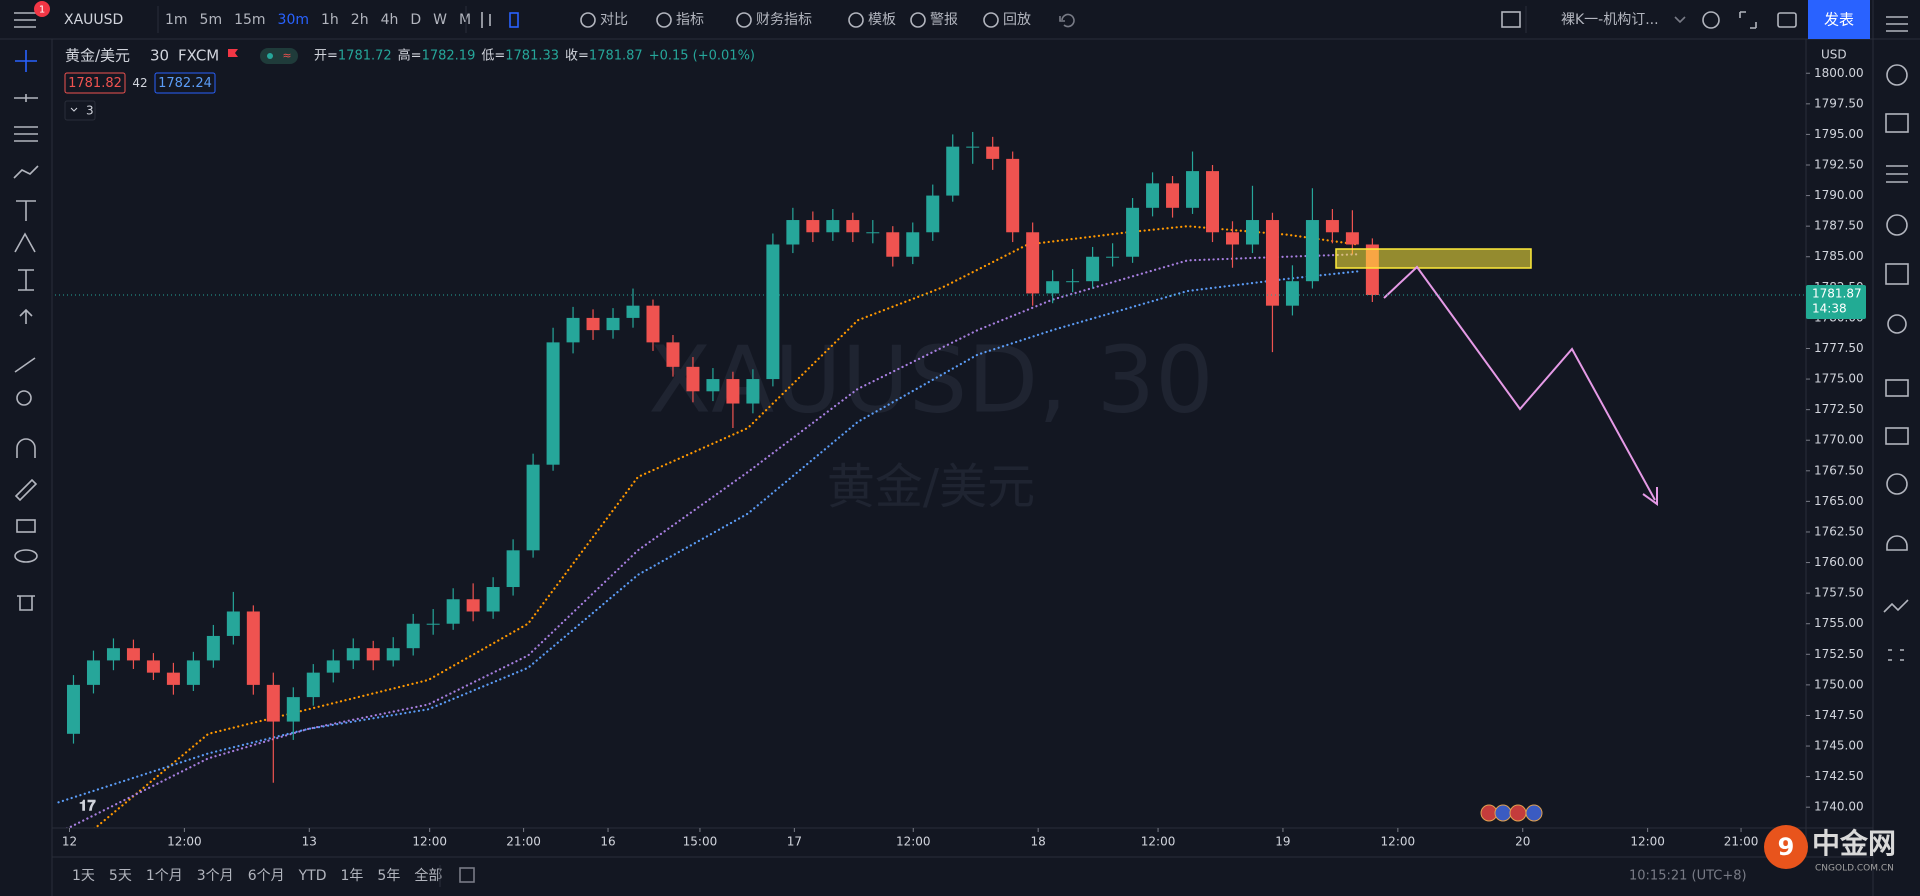  Describe the element at coordinates (1839, 531) in the screenshot. I see `y-tick-label: 1762.50` at that location.